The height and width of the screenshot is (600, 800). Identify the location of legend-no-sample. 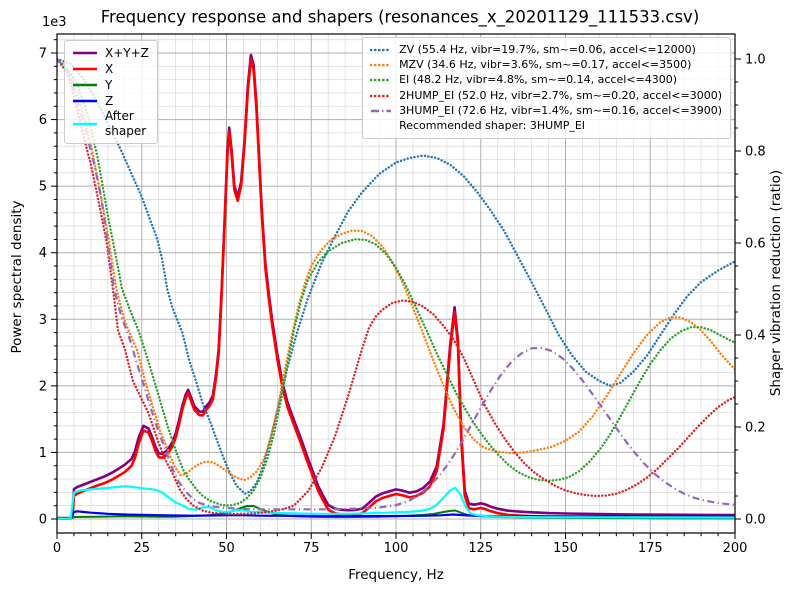
(381, 126).